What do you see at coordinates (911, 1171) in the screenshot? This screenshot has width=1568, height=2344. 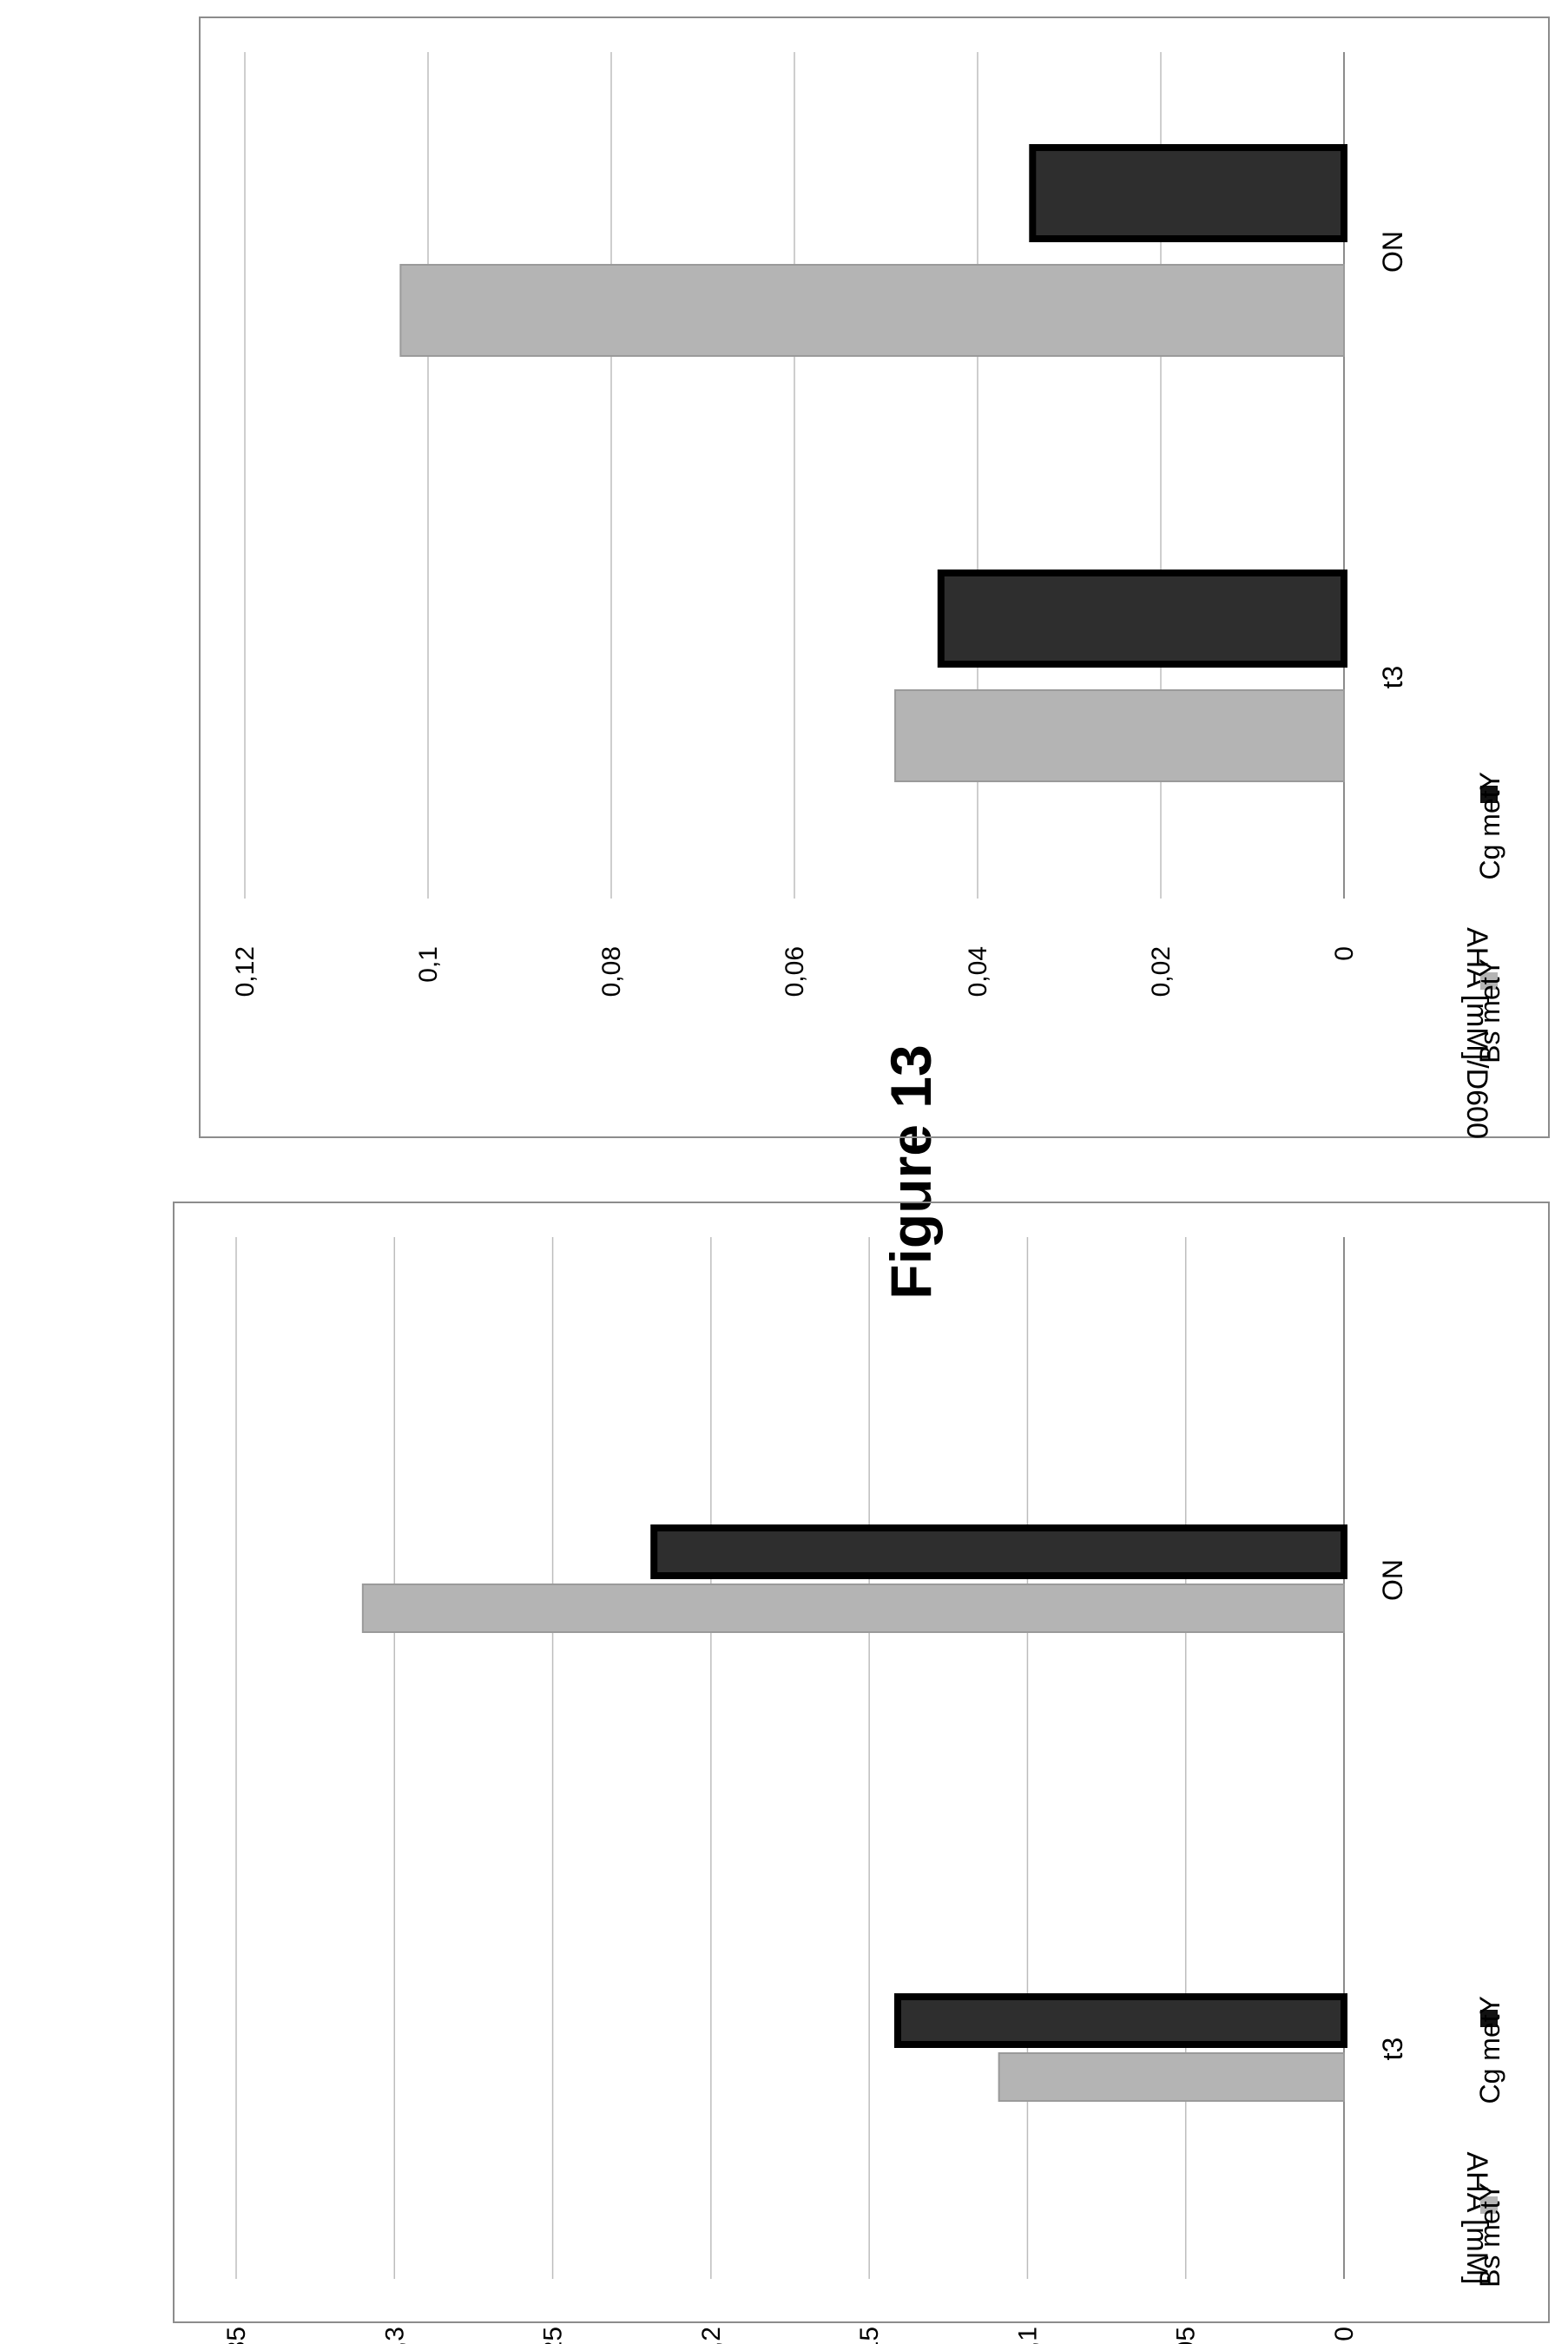 I see `figure-title: Figure 13` at bounding box center [911, 1171].